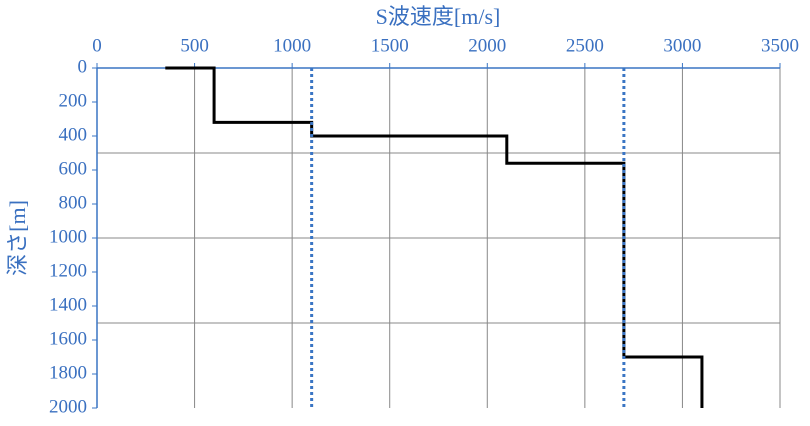 Image resolution: width=810 pixels, height=426 pixels. Describe the element at coordinates (438, 16) in the screenshot. I see `x-axis-title: S波速度[m/s]` at that location.